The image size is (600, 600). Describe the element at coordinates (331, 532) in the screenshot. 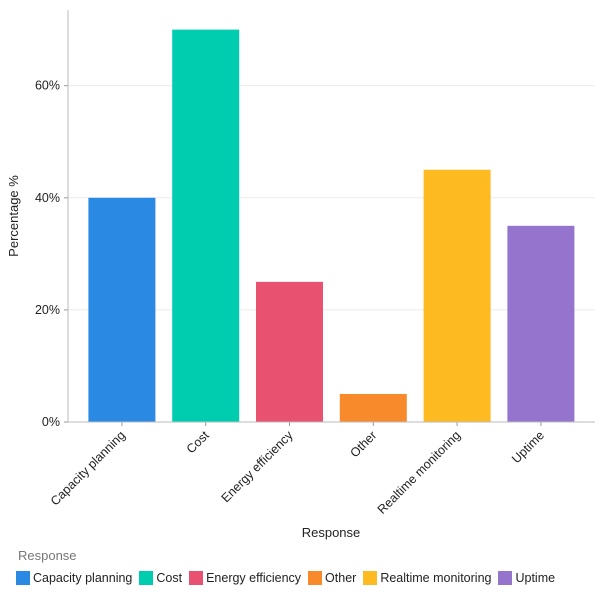

I see `x-axis-title: Response` at that location.